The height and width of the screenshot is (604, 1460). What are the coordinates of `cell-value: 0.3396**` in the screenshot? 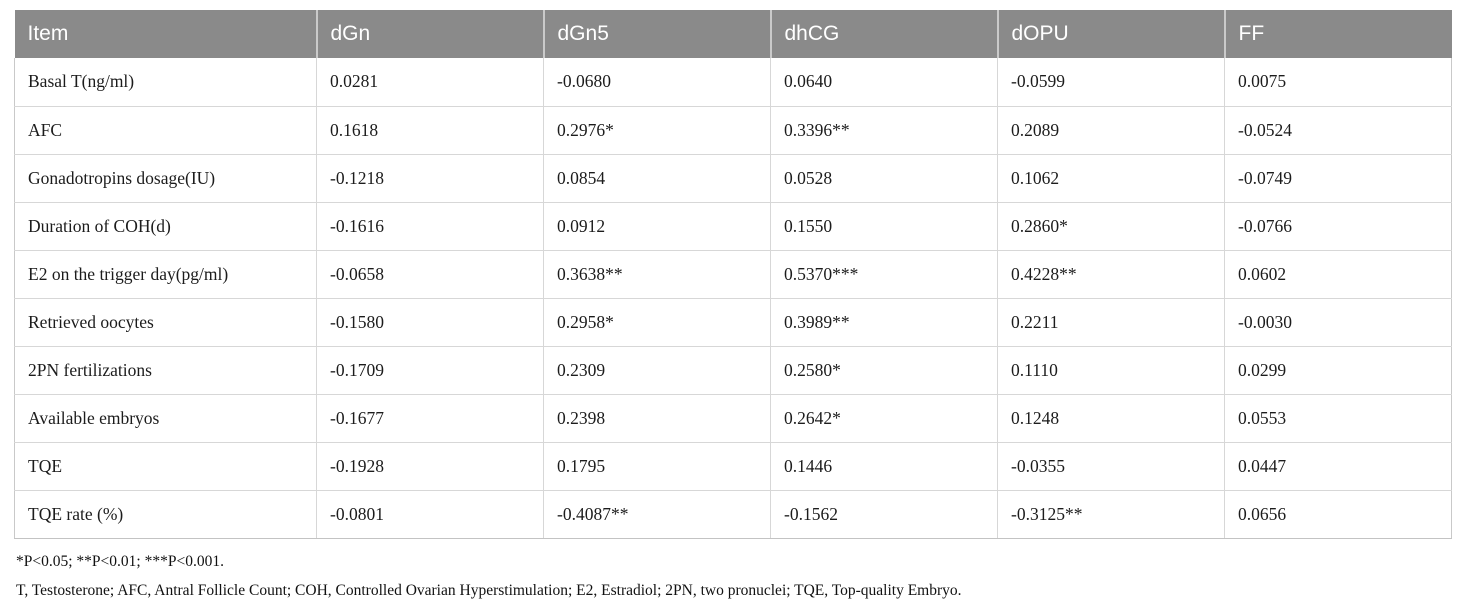 It's located at (884, 130).